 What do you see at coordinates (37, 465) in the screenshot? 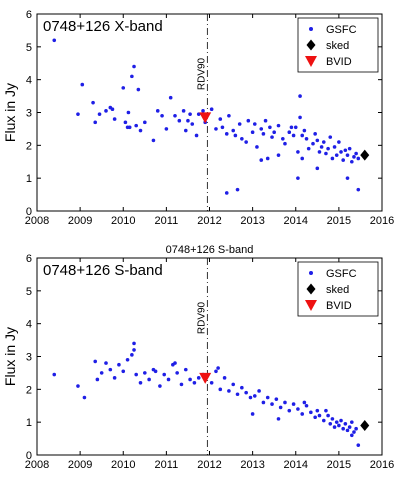
I see `x-tick-label: 2008` at bounding box center [37, 465].